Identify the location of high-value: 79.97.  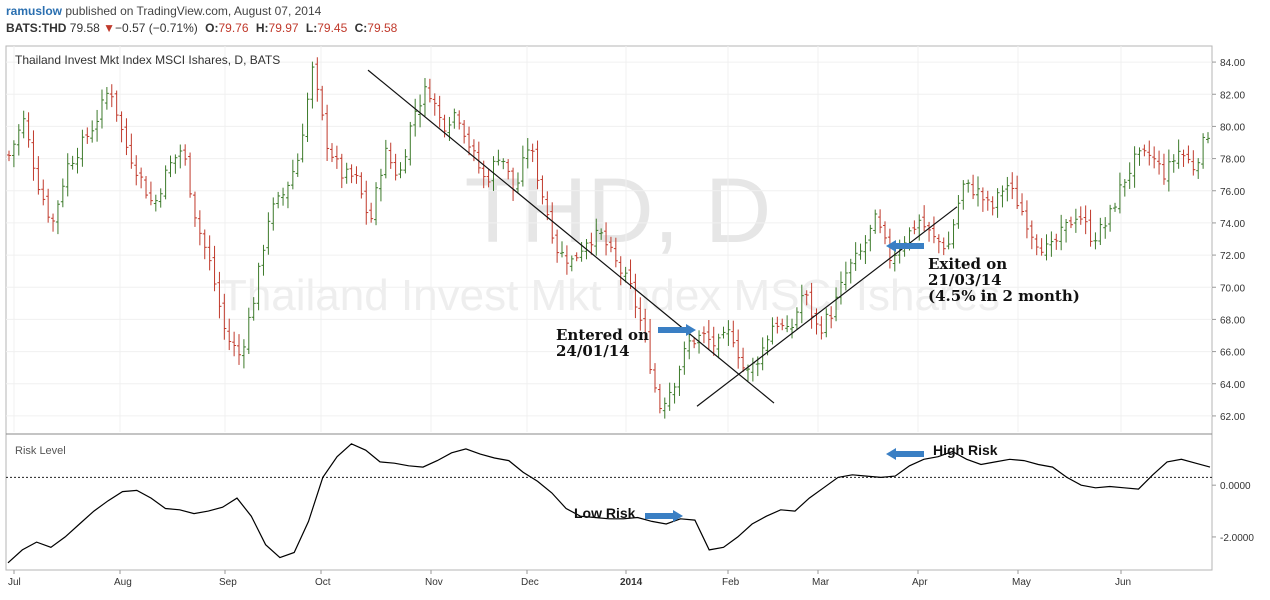
(283, 28).